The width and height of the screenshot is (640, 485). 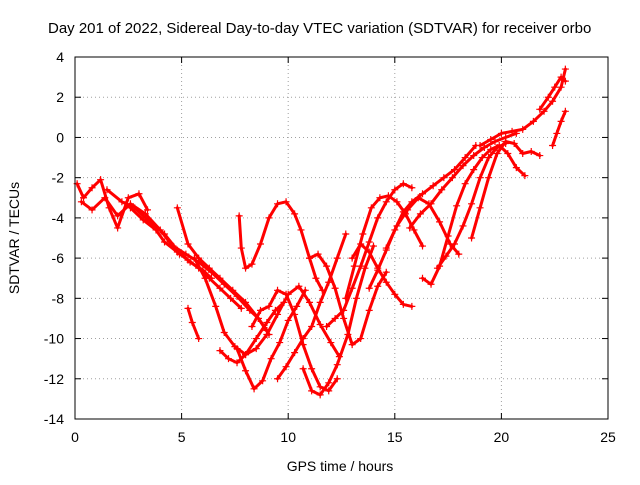 I want to click on y-tick-label: 4, so click(x=60, y=57).